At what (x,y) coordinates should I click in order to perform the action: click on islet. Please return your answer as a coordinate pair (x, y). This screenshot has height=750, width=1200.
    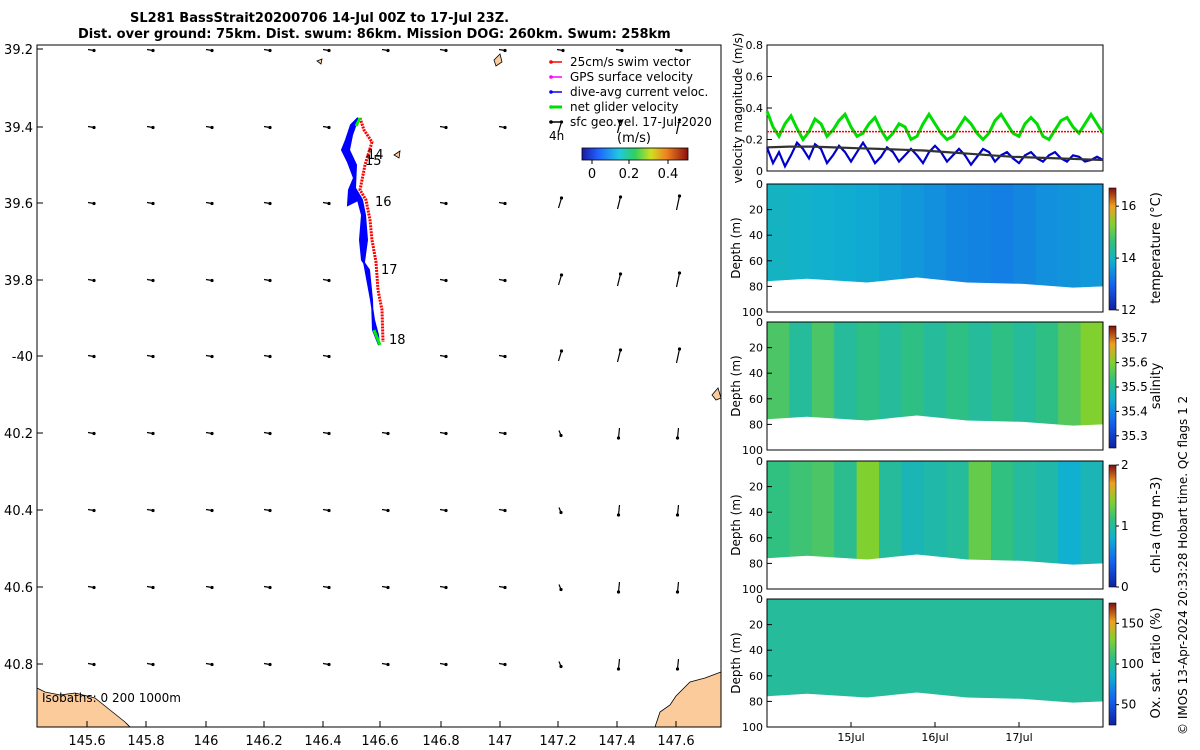
    Looking at the image, I should click on (397, 154).